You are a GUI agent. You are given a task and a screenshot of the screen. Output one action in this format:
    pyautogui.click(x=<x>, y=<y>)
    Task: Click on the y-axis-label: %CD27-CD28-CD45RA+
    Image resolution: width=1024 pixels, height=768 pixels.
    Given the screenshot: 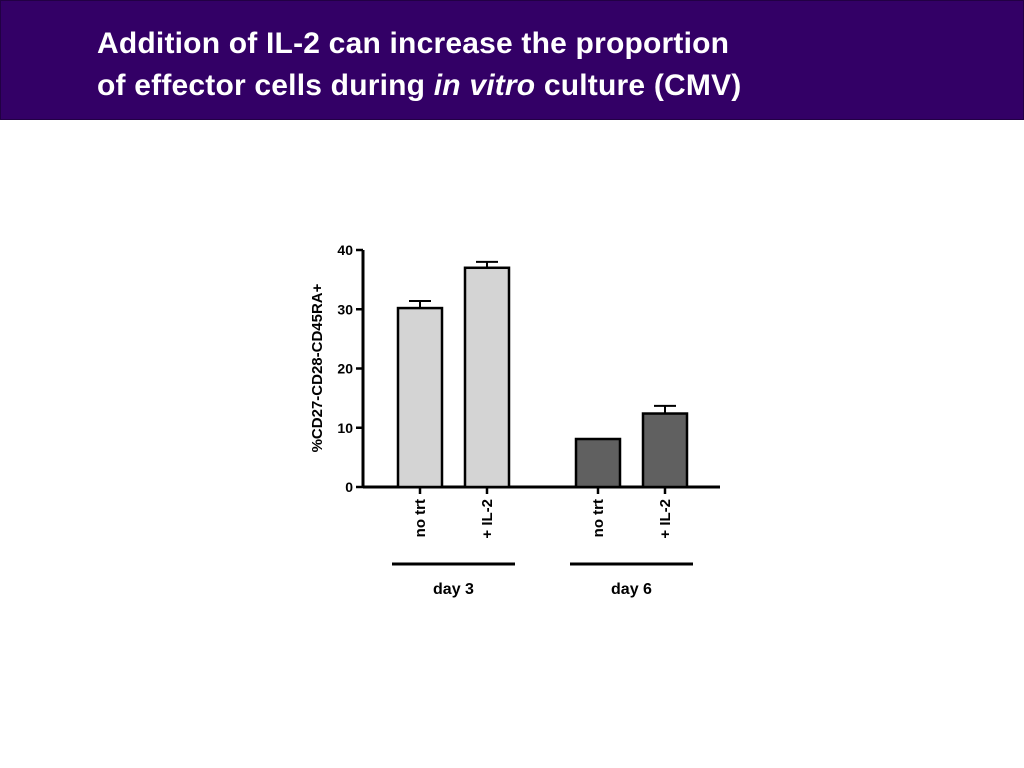 What is the action you would take?
    pyautogui.click(x=317, y=367)
    